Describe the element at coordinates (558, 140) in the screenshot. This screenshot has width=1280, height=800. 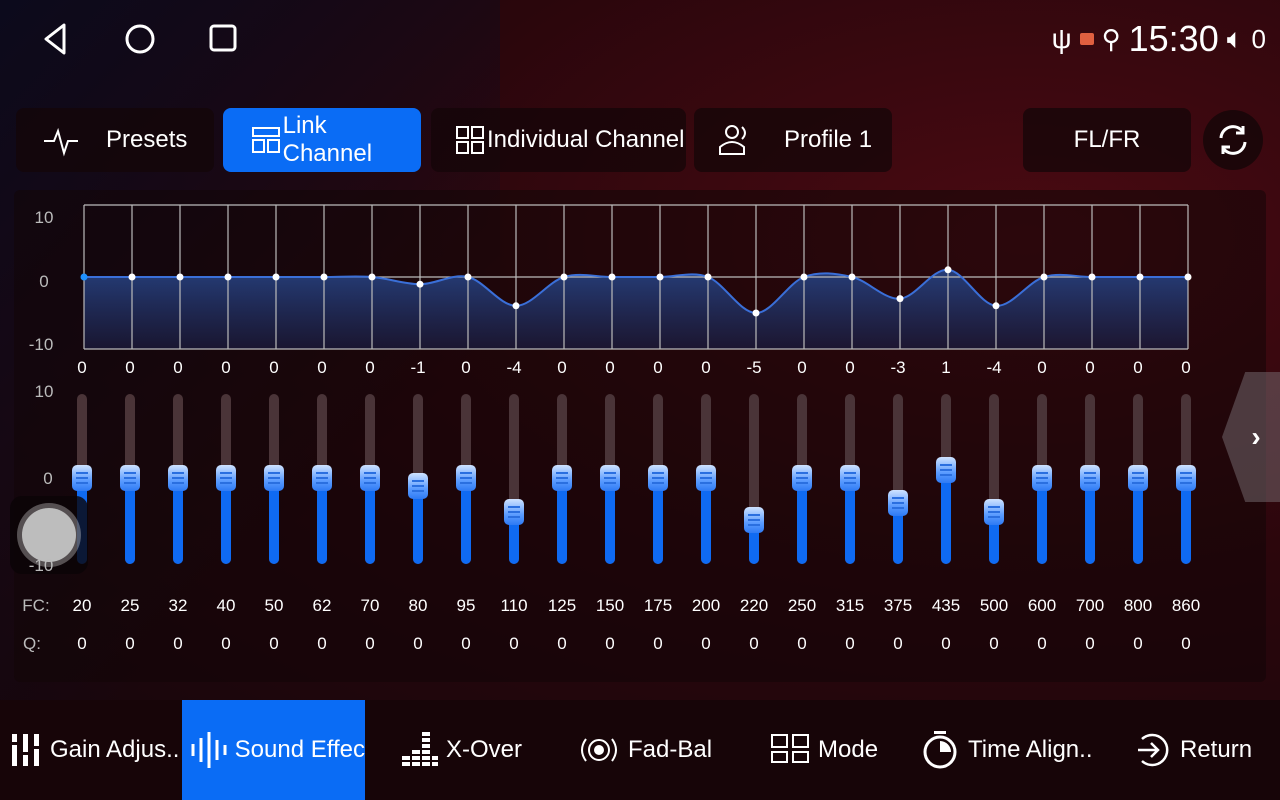
I see `tab-individual-channel: Individual Channel` at that location.